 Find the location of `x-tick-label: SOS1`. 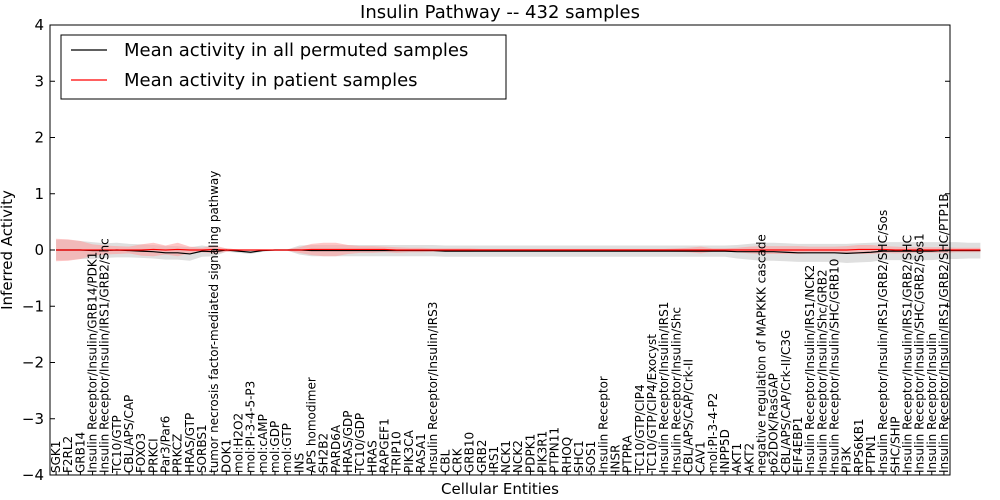

x-tick-label: SOS1 is located at coordinates (591, 457).